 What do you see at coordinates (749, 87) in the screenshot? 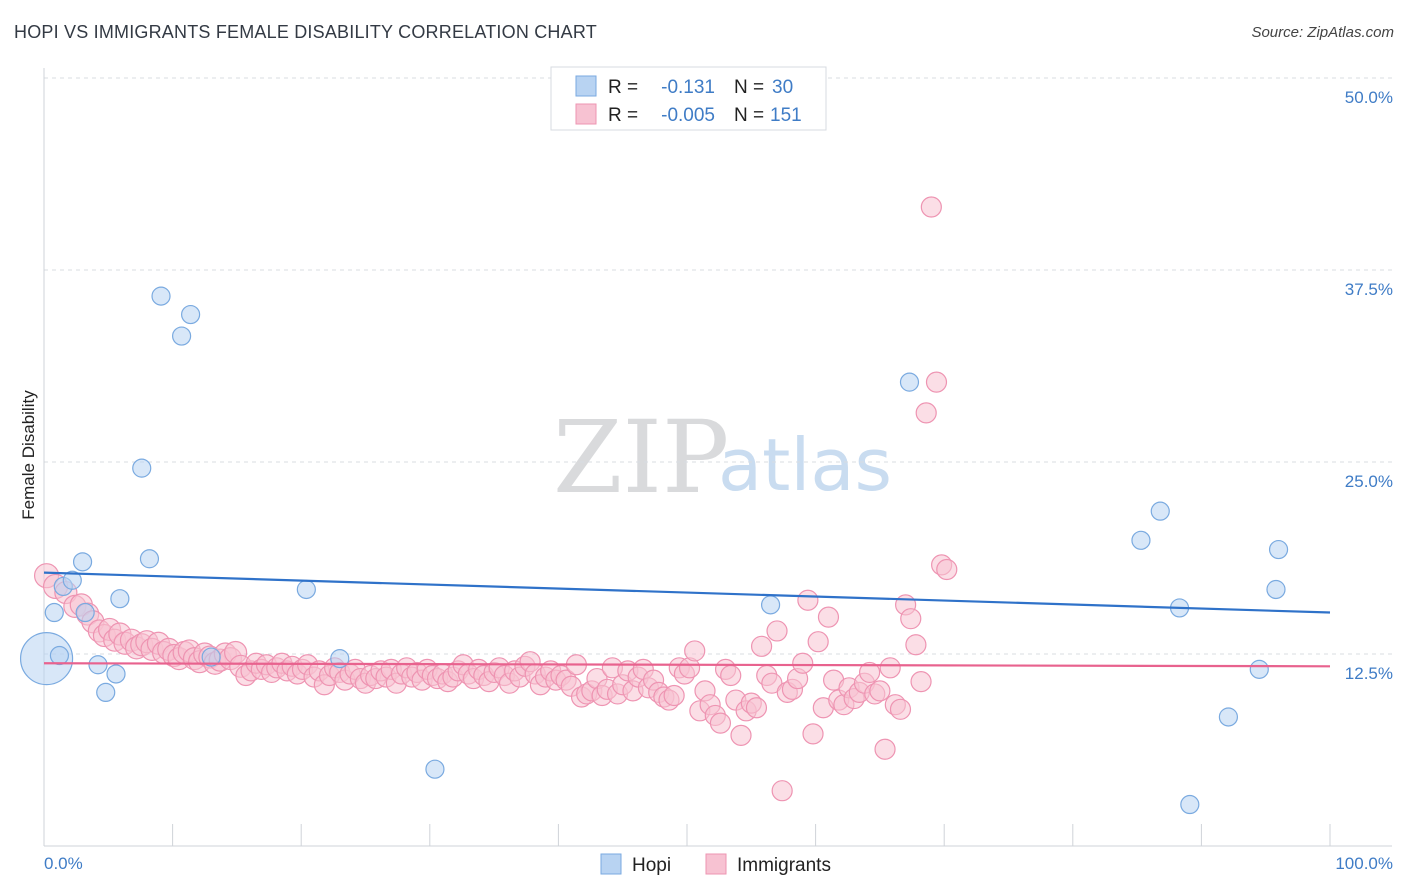
I see `legend-n-label-hopi: N =` at bounding box center [749, 87].